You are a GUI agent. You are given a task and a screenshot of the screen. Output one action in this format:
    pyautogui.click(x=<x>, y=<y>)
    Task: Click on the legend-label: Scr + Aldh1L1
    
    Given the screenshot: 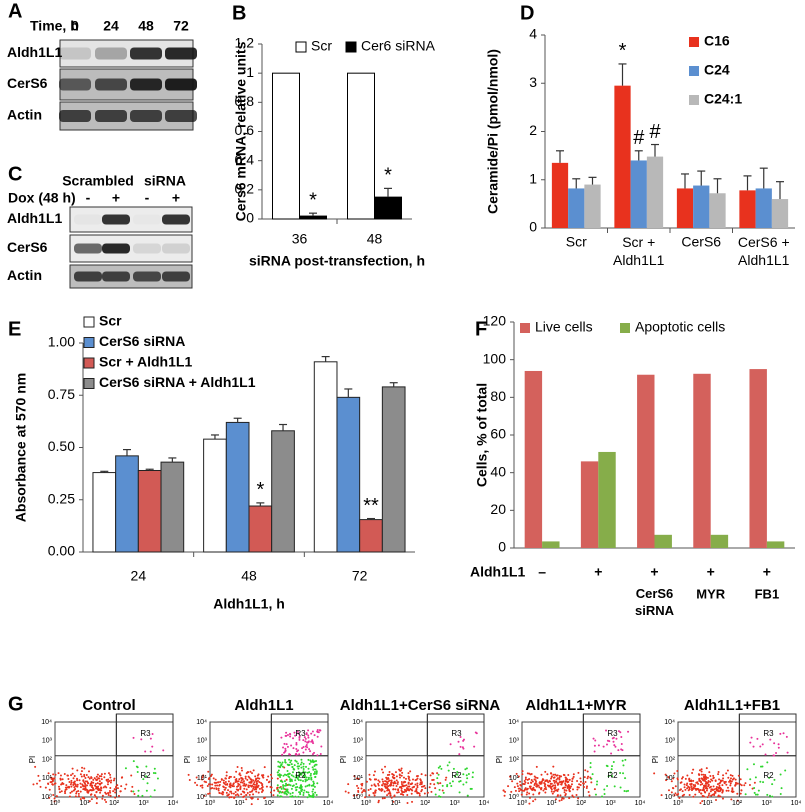 What is the action you would take?
    pyautogui.click(x=145, y=362)
    